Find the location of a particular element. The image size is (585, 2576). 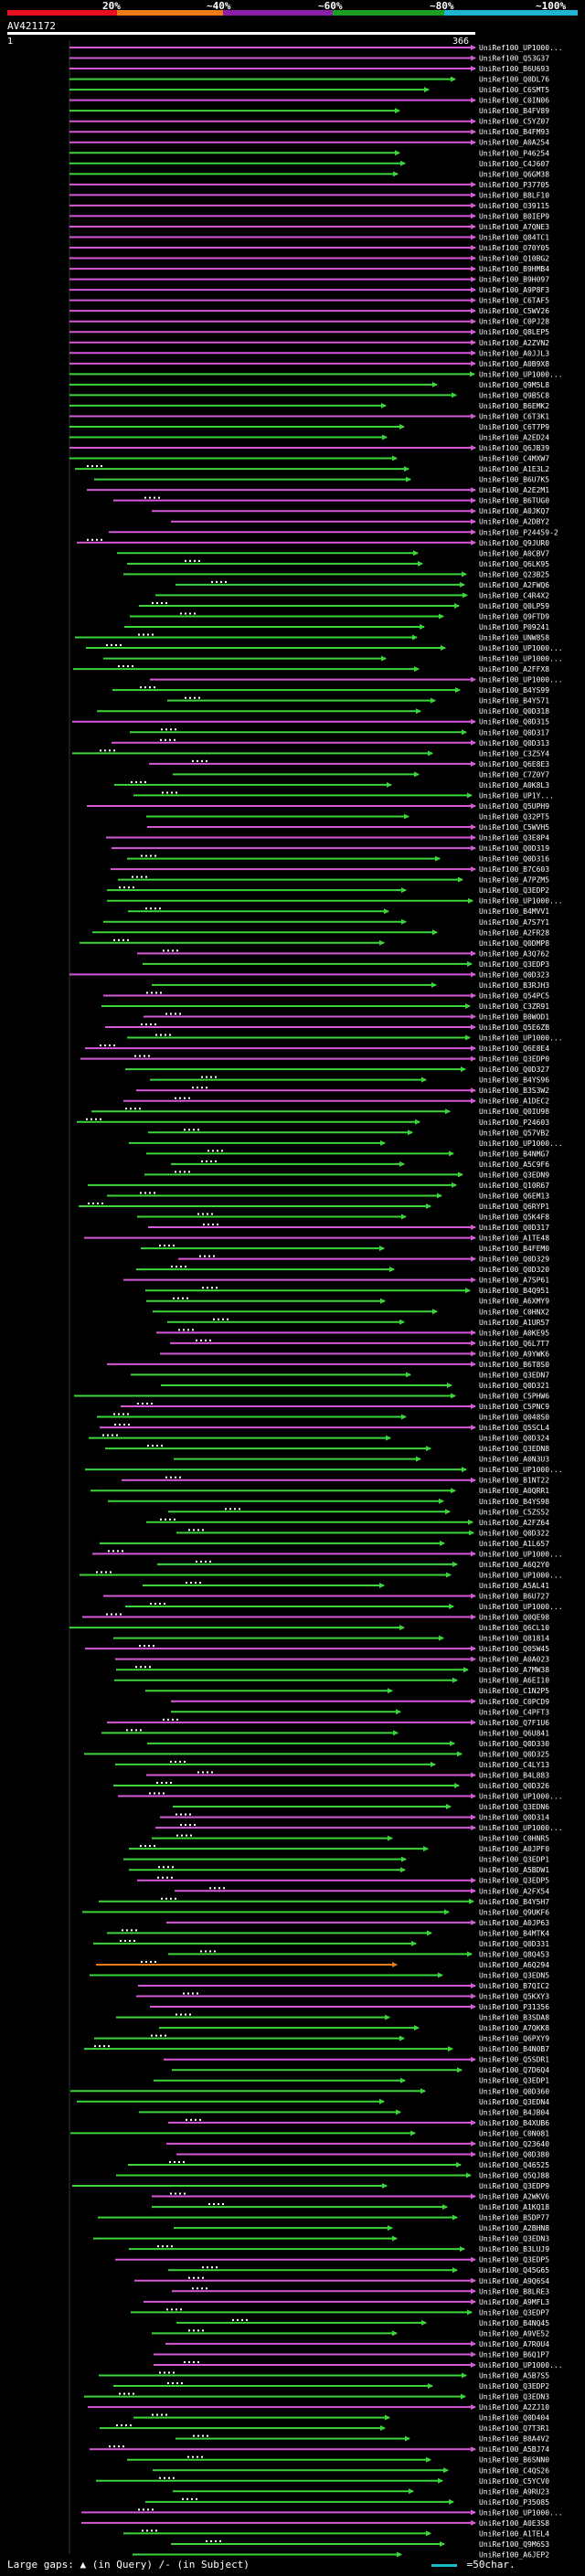

hit-row: UniRef100_Q6E8E4 is located at coordinates (317, 1048).